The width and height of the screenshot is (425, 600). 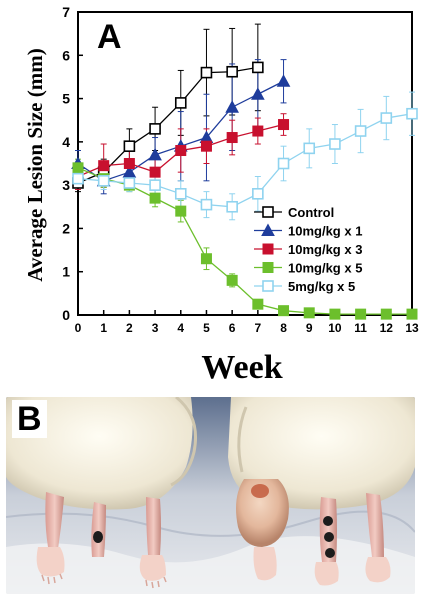 What do you see at coordinates (66, 55) in the screenshot?
I see `y-tick-label: 6` at bounding box center [66, 55].